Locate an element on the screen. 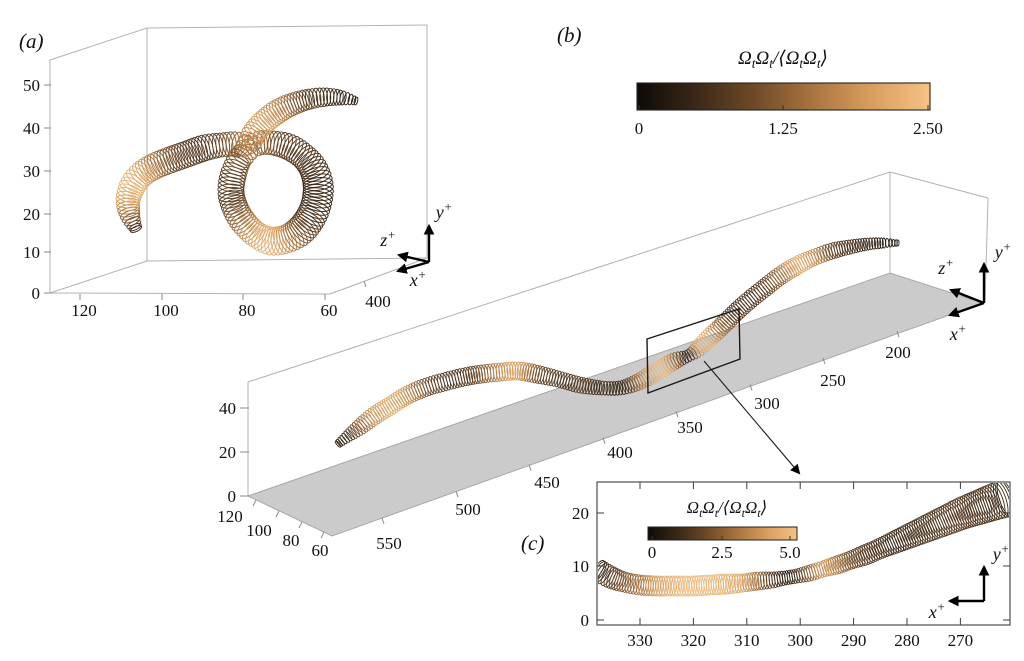  tick-label: 2.50 is located at coordinates (928, 128).